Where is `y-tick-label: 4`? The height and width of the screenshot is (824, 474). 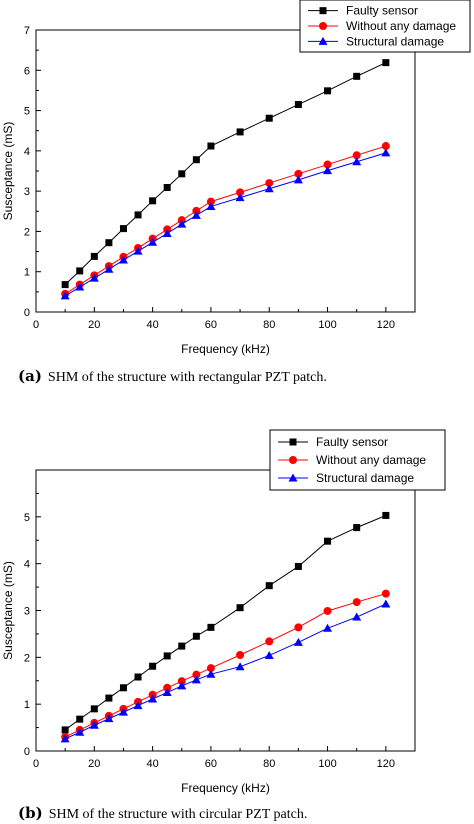
y-tick-label: 4 is located at coordinates (27, 152).